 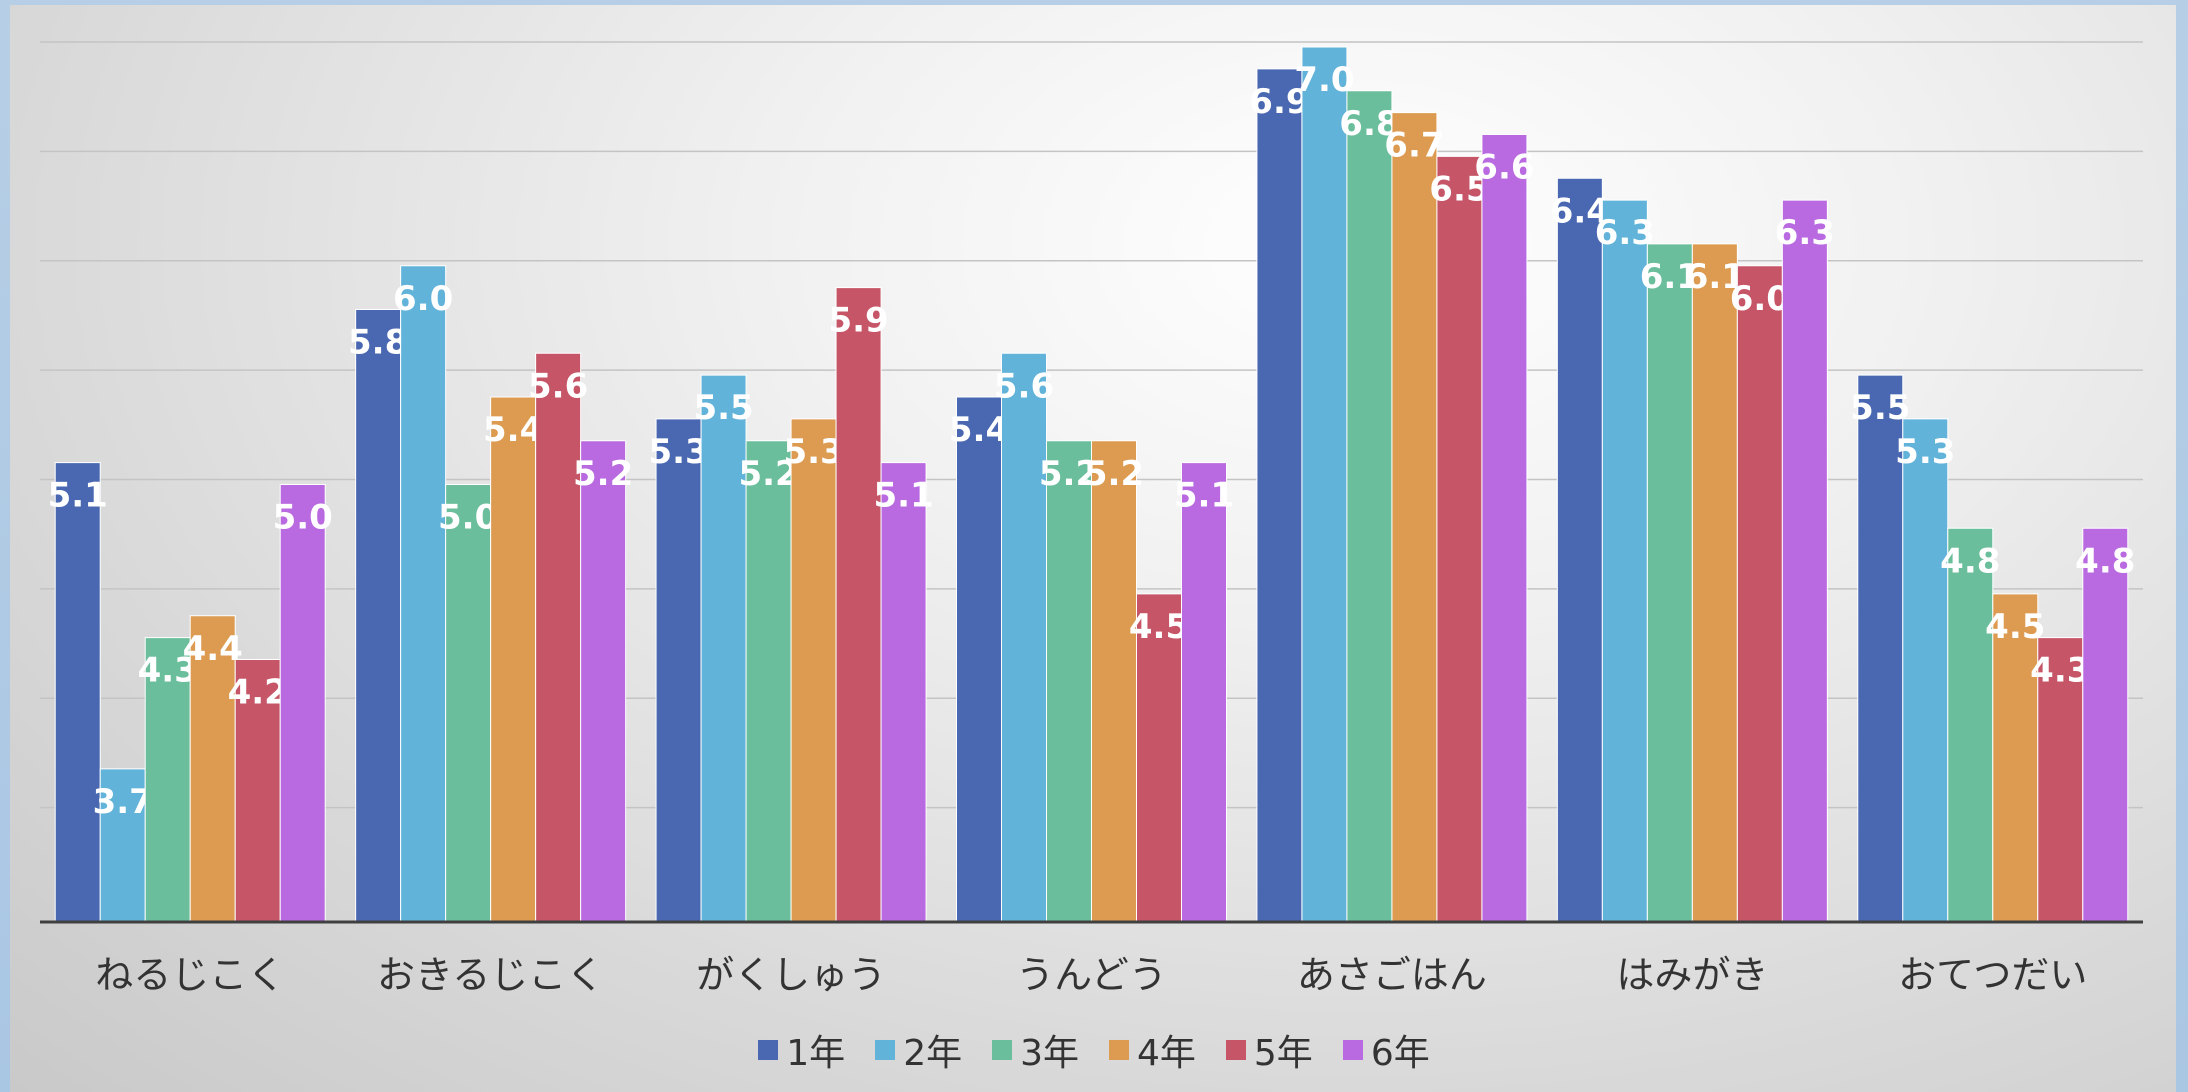 What do you see at coordinates (1369, 124) in the screenshot?
I see `data-label: 6.8` at bounding box center [1369, 124].